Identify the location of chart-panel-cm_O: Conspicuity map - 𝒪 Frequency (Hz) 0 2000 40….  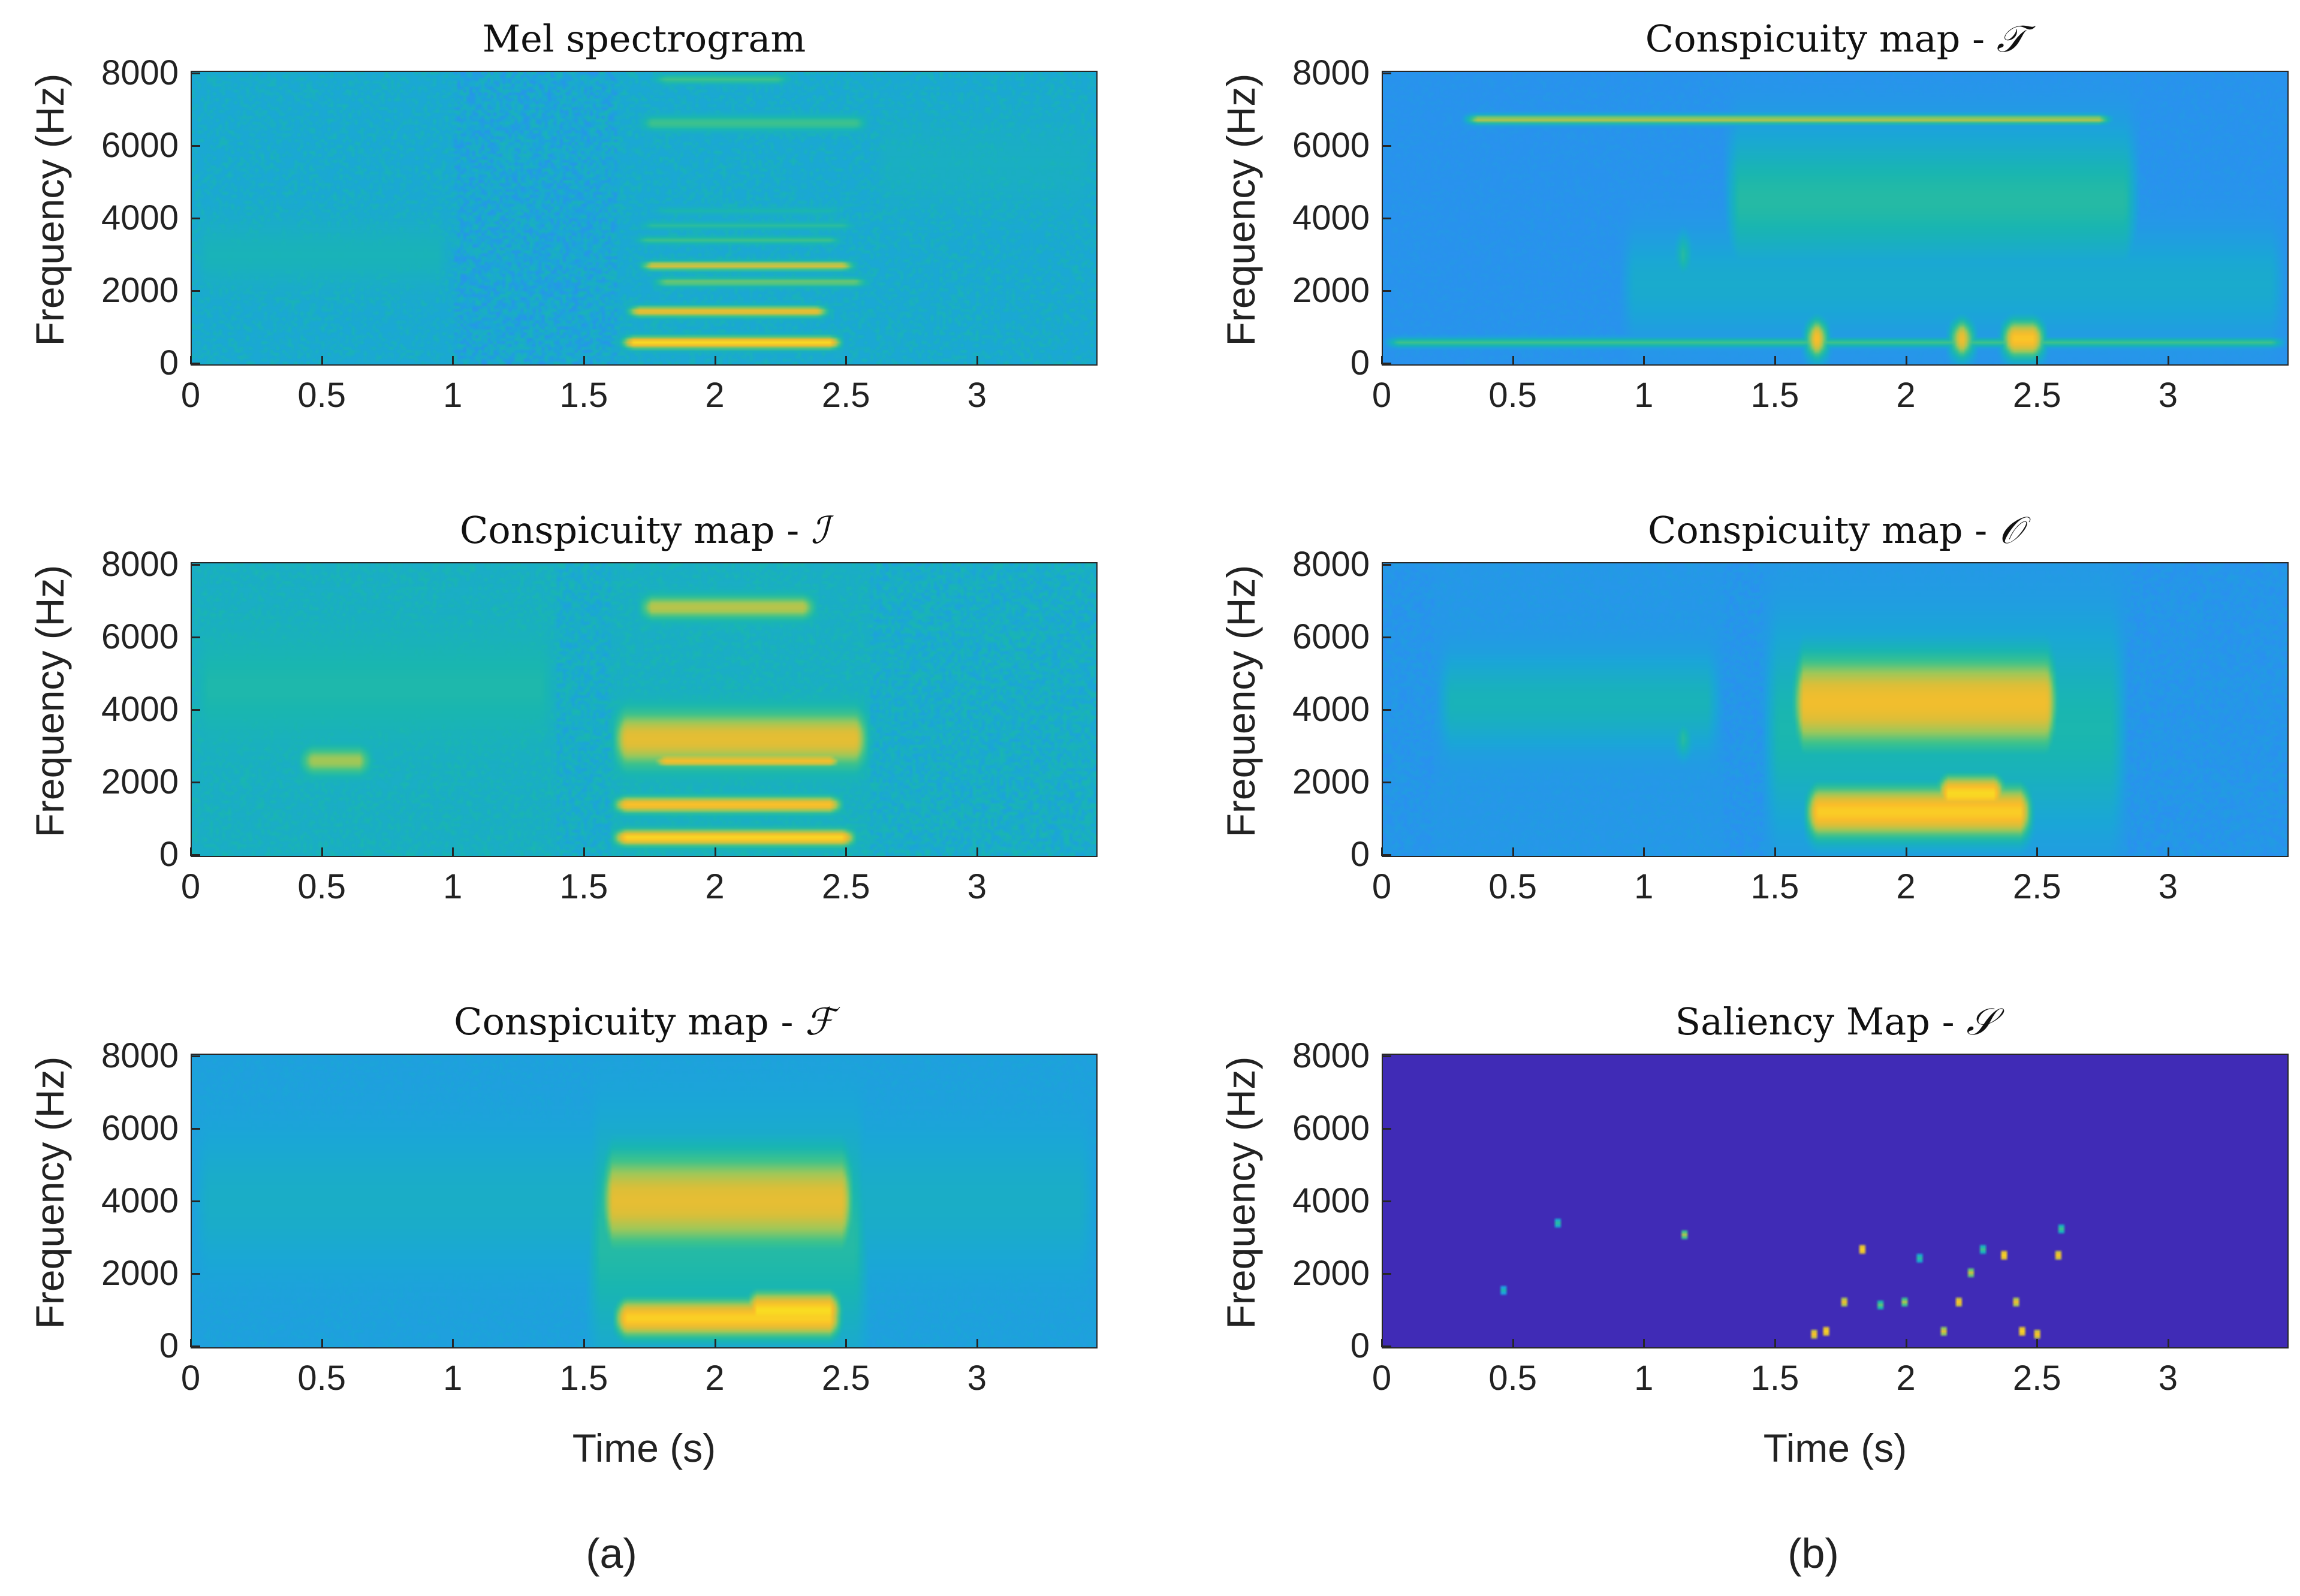
(1754, 706).